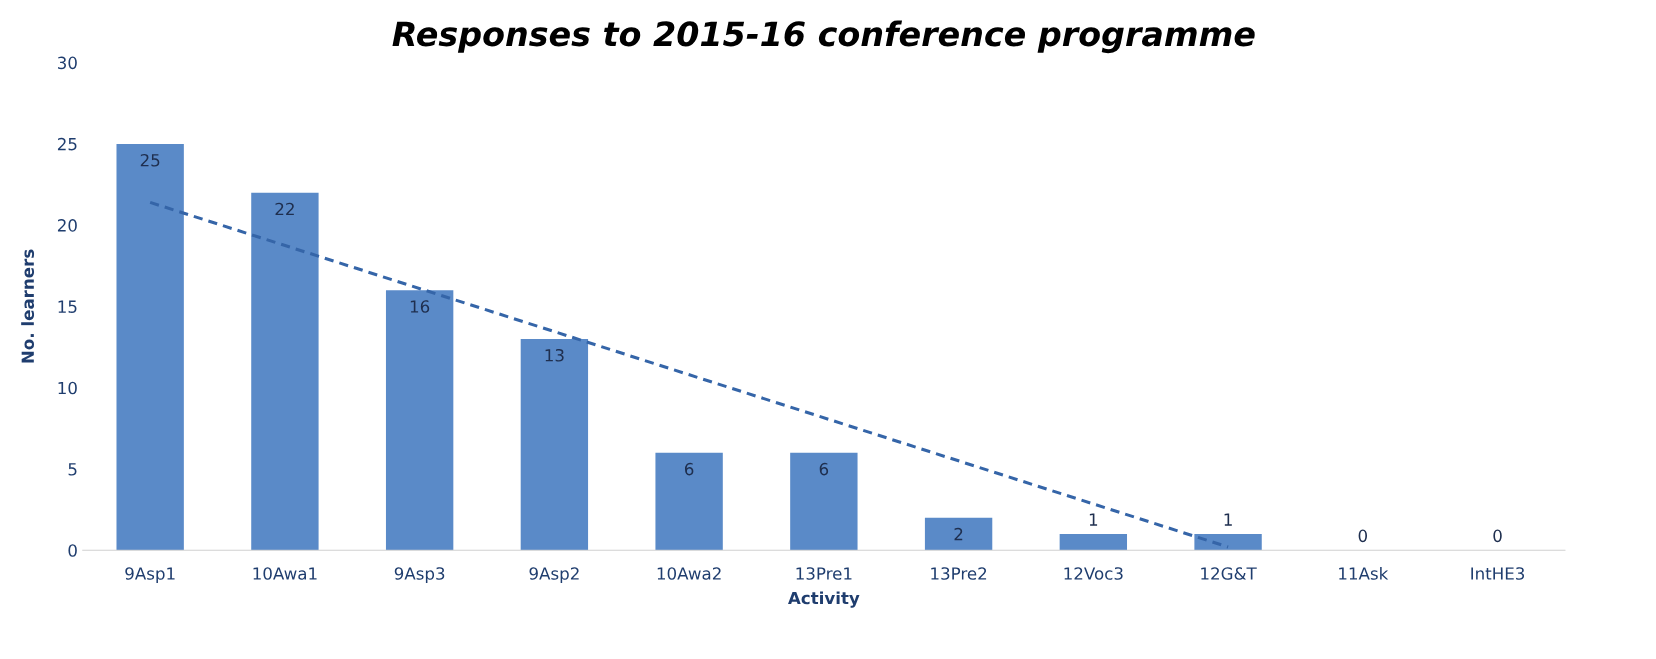 This screenshot has width=1656, height=659. What do you see at coordinates (72, 550) in the screenshot?
I see `y-tick-label: 0` at bounding box center [72, 550].